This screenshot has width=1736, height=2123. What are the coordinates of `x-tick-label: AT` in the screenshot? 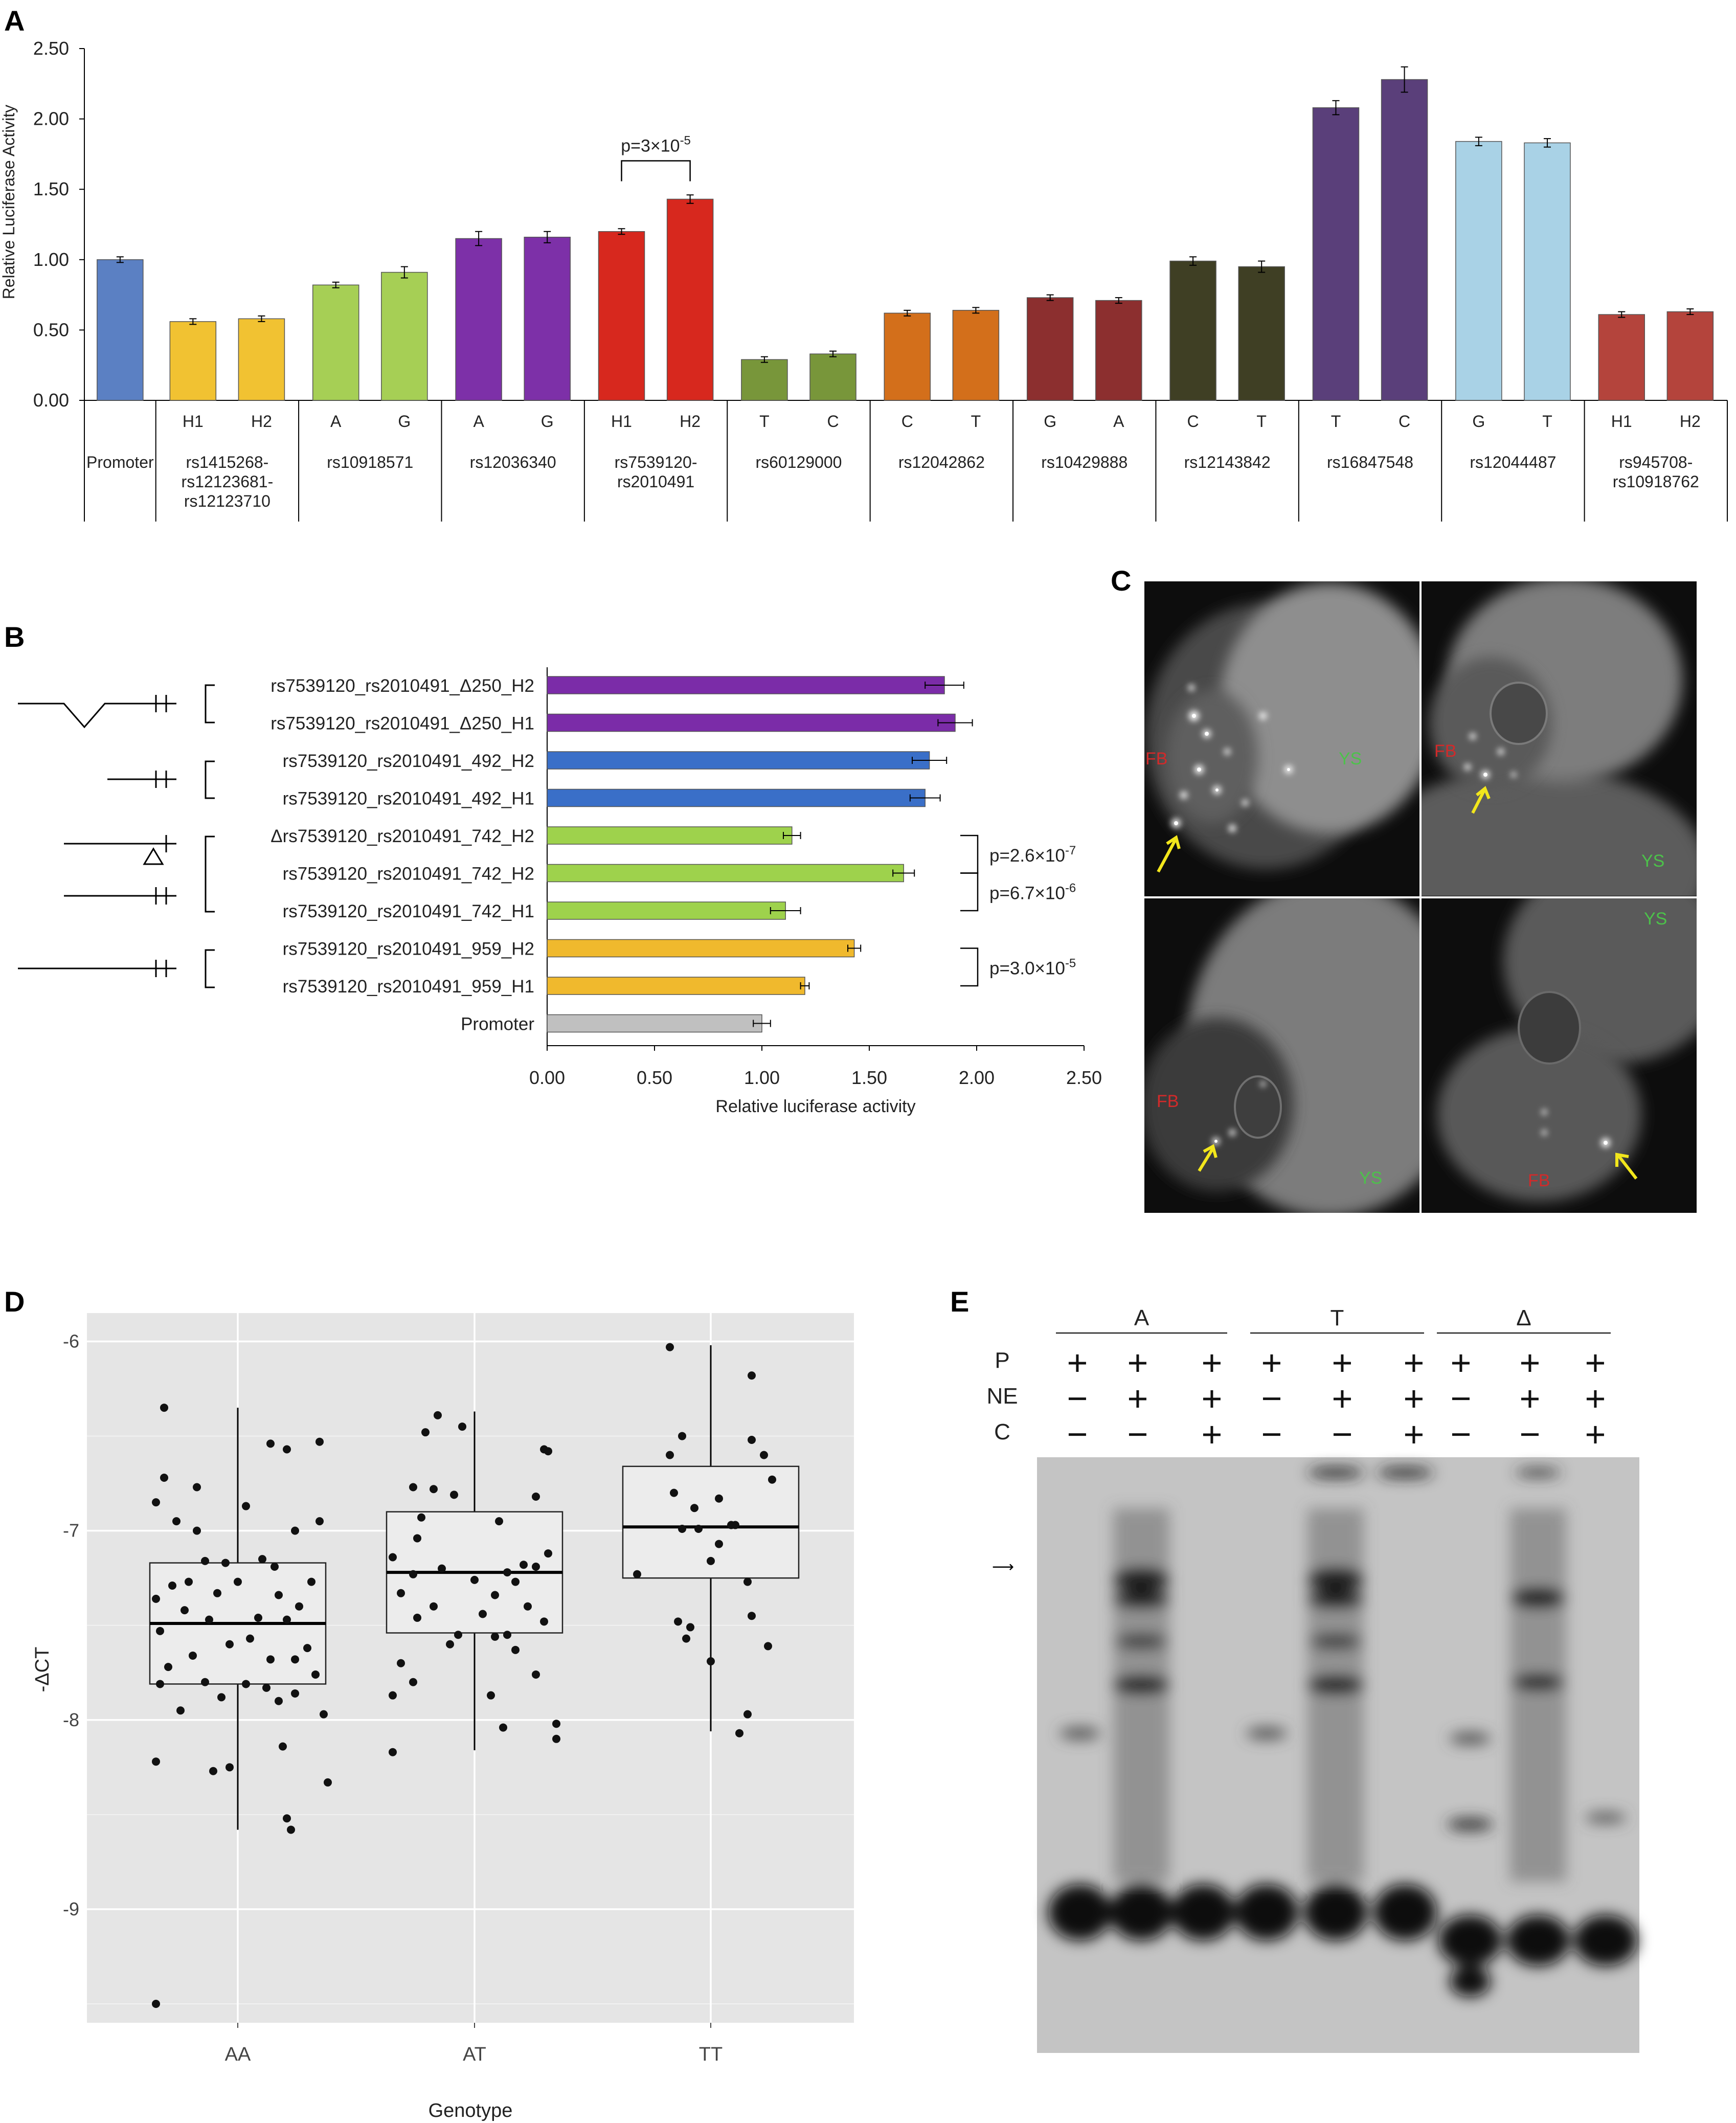 It's located at (474, 2054).